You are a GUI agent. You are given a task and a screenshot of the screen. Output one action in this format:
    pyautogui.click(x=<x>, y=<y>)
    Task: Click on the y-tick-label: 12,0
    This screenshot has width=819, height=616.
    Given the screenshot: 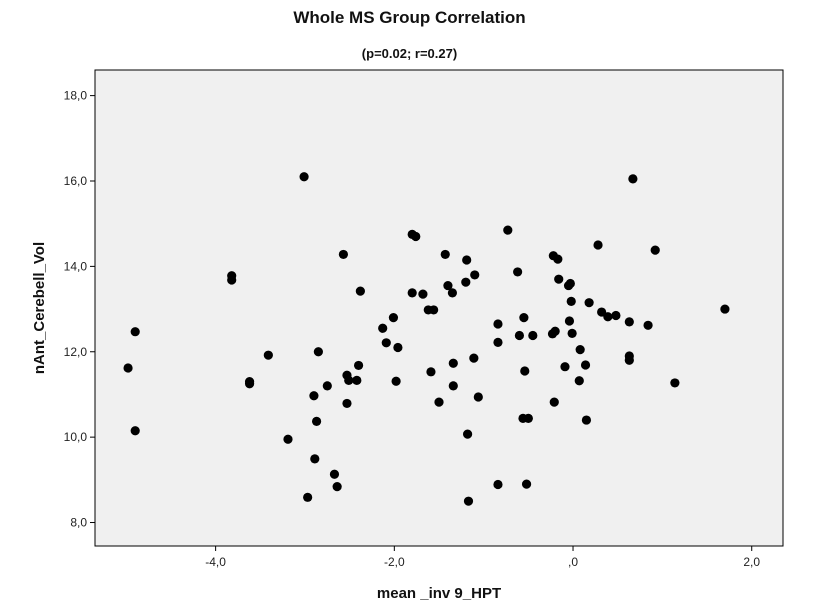 What is the action you would take?
    pyautogui.click(x=76, y=352)
    